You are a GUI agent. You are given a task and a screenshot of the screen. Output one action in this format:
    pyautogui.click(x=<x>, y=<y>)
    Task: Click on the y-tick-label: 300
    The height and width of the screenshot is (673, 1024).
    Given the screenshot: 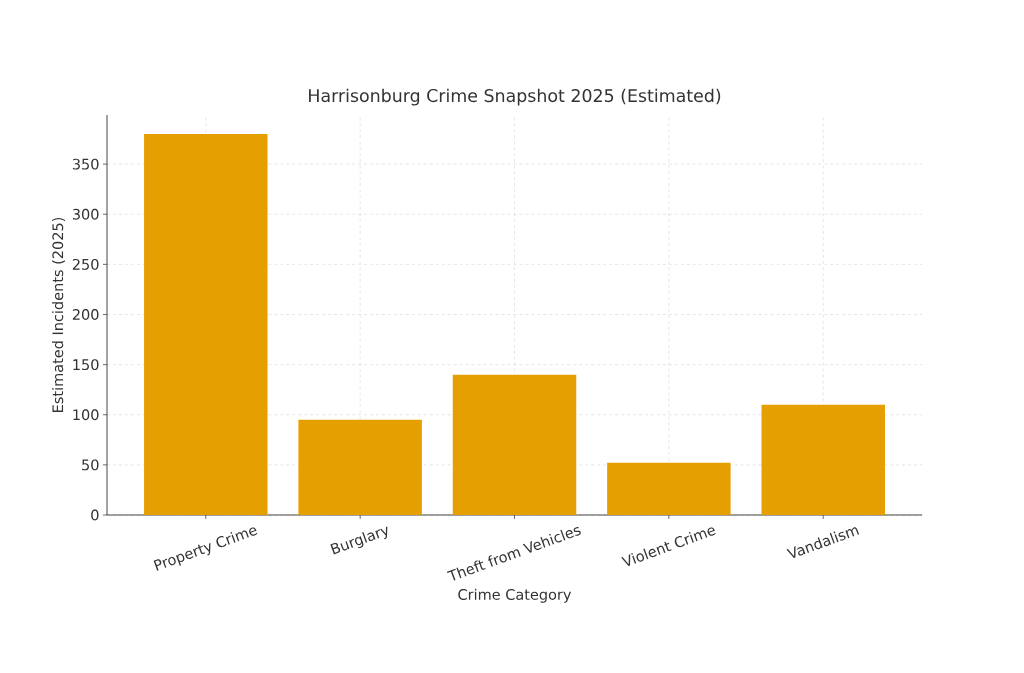 What is the action you would take?
    pyautogui.click(x=85, y=214)
    